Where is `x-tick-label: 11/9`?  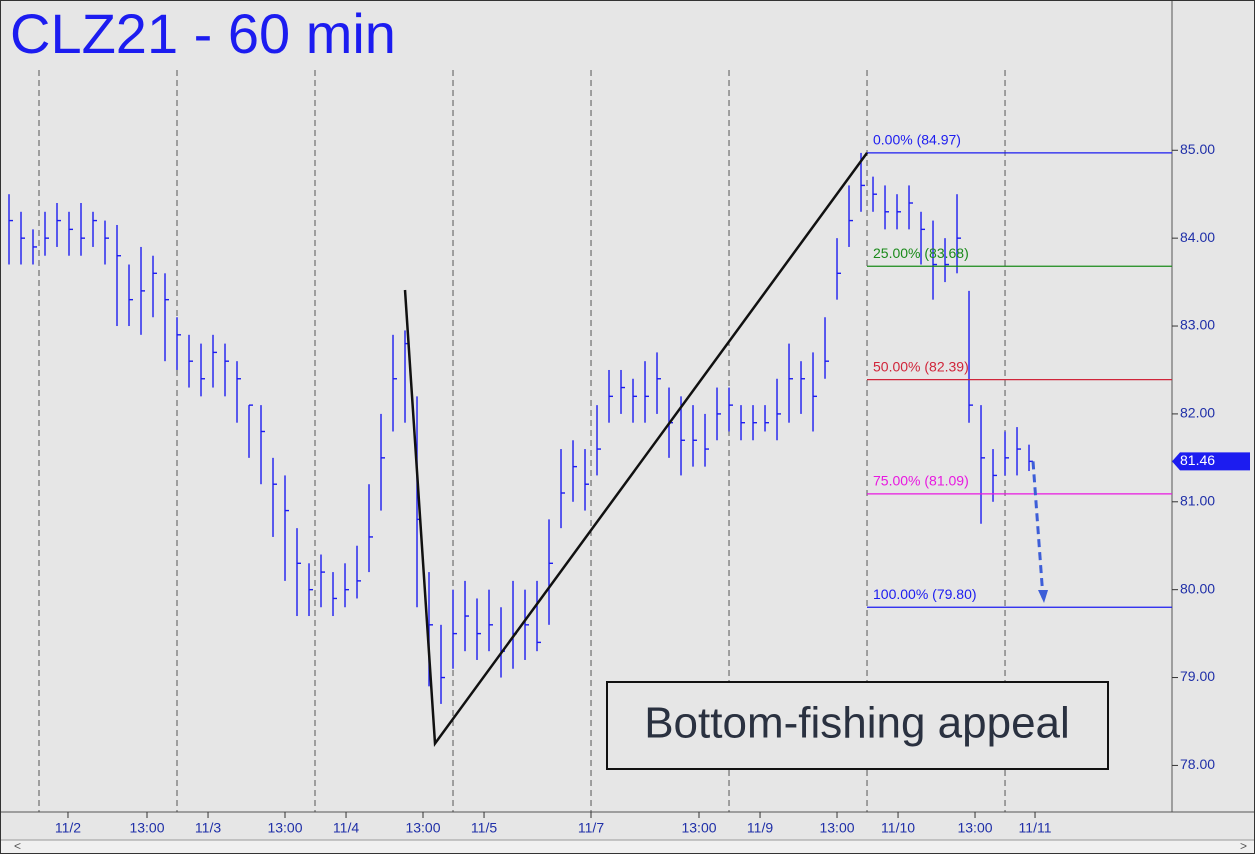
x-tick-label: 11/9 is located at coordinates (760, 828).